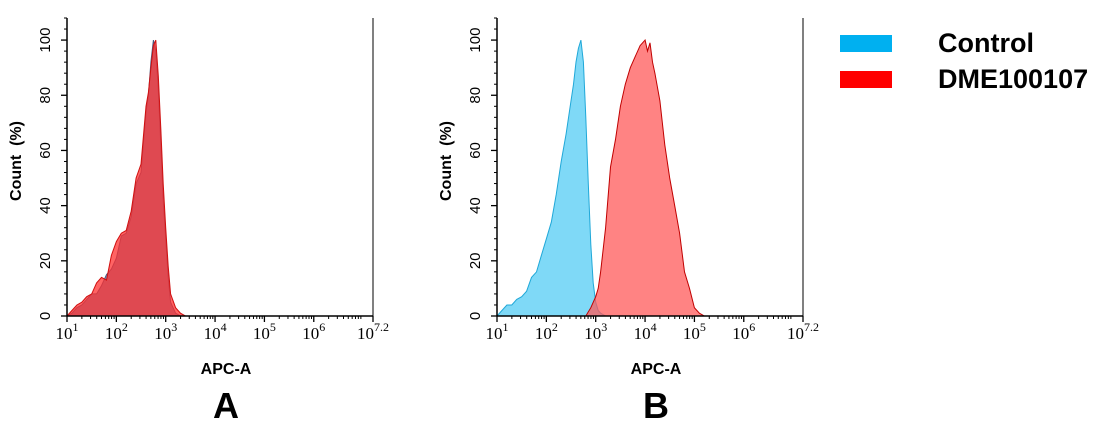 This screenshot has height=438, width=1116. I want to click on legend-swatch-control, so click(866, 43).